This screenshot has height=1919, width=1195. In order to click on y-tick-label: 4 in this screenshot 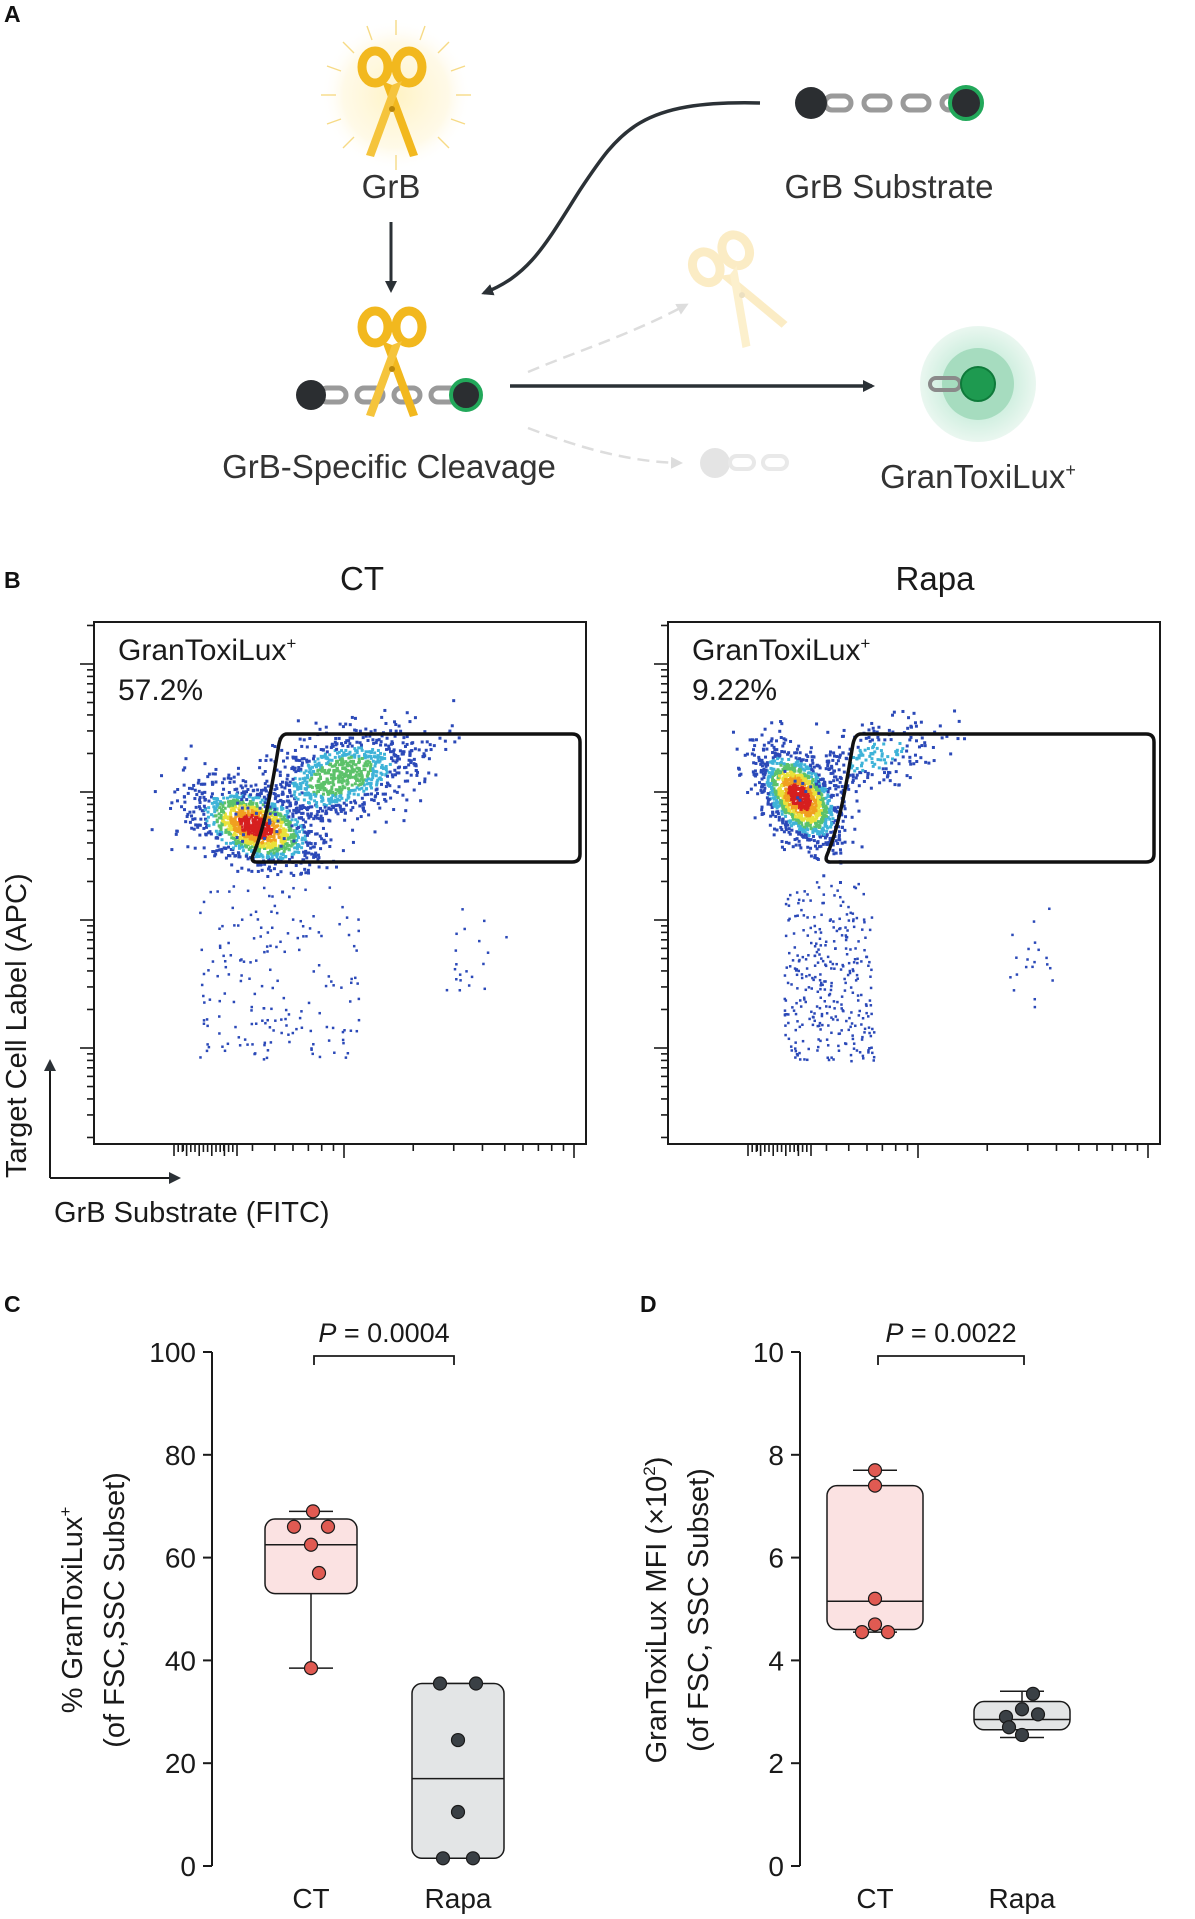, I will do `click(776, 1660)`.